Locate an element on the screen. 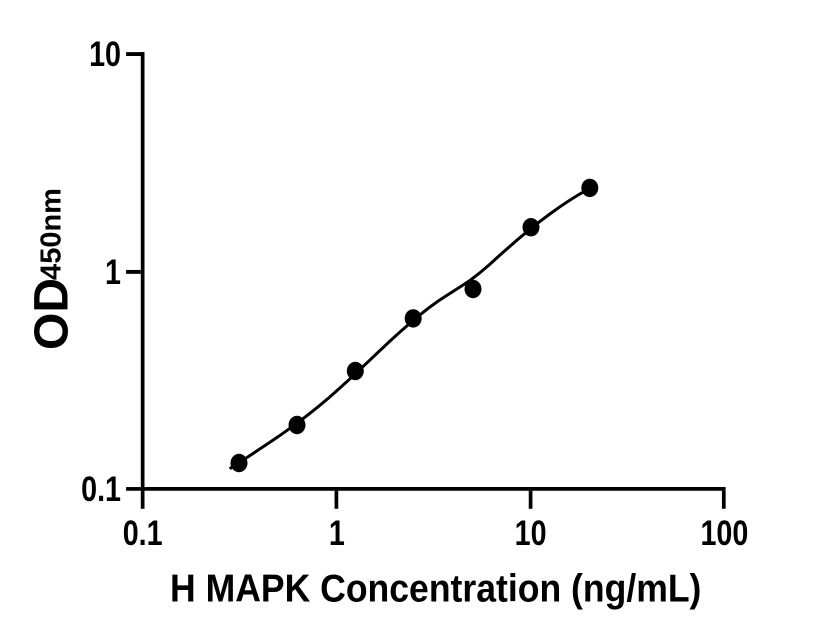 The height and width of the screenshot is (640, 816). svg-text: H MAPK Concentration (ng/mL) is located at coordinates (435, 588).